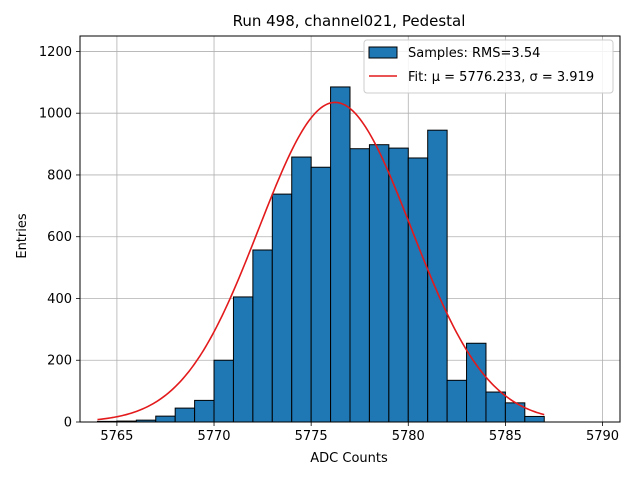 This screenshot has height=480, width=640. I want to click on legend-box, so click(488, 66).